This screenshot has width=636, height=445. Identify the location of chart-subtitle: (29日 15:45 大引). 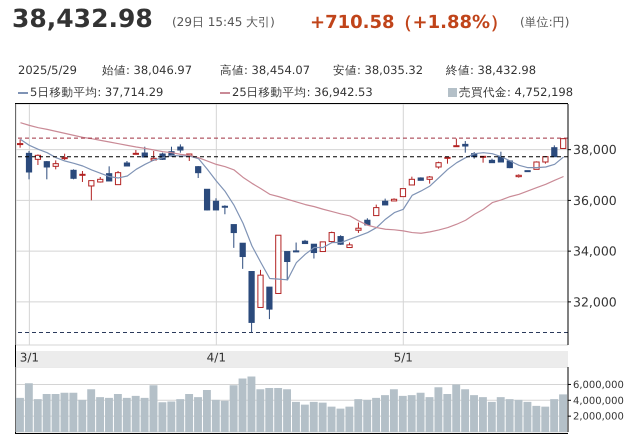
(223, 22).